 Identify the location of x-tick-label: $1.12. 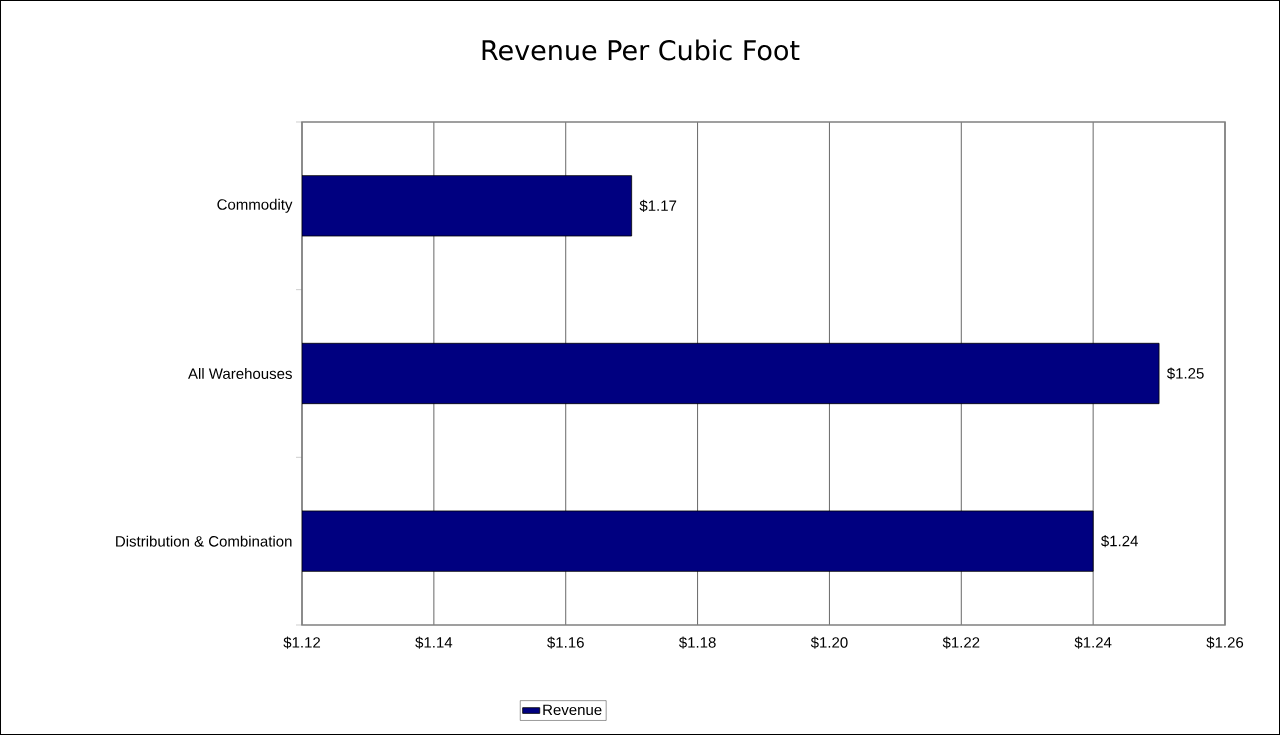
(302, 642).